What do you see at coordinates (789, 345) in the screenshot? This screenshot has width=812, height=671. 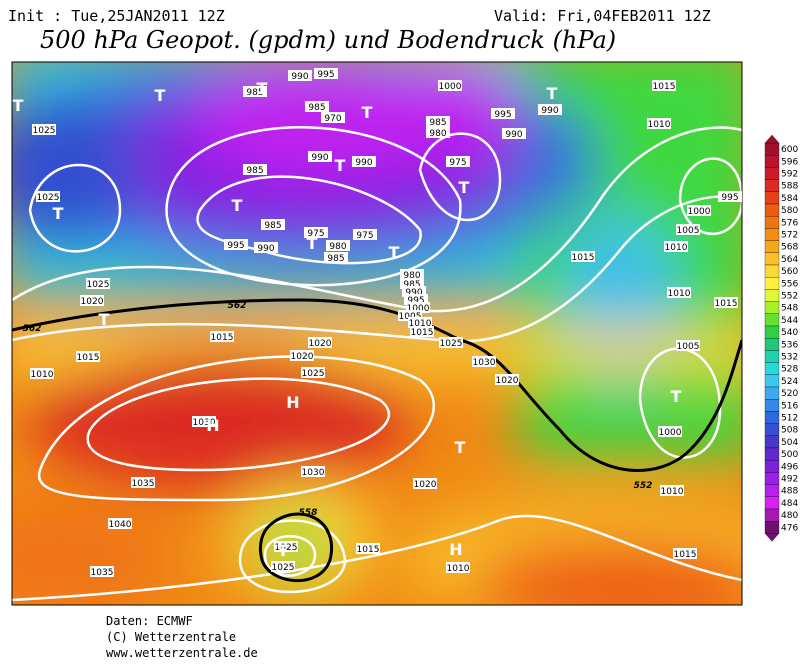 I see `colorbar-label: 536` at bounding box center [789, 345].